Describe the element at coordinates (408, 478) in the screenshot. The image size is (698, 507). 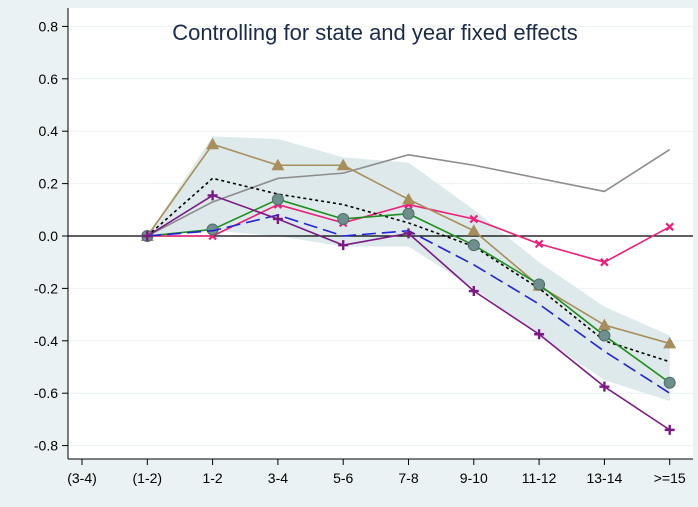
I see `x-tick-label: 7-8` at that location.